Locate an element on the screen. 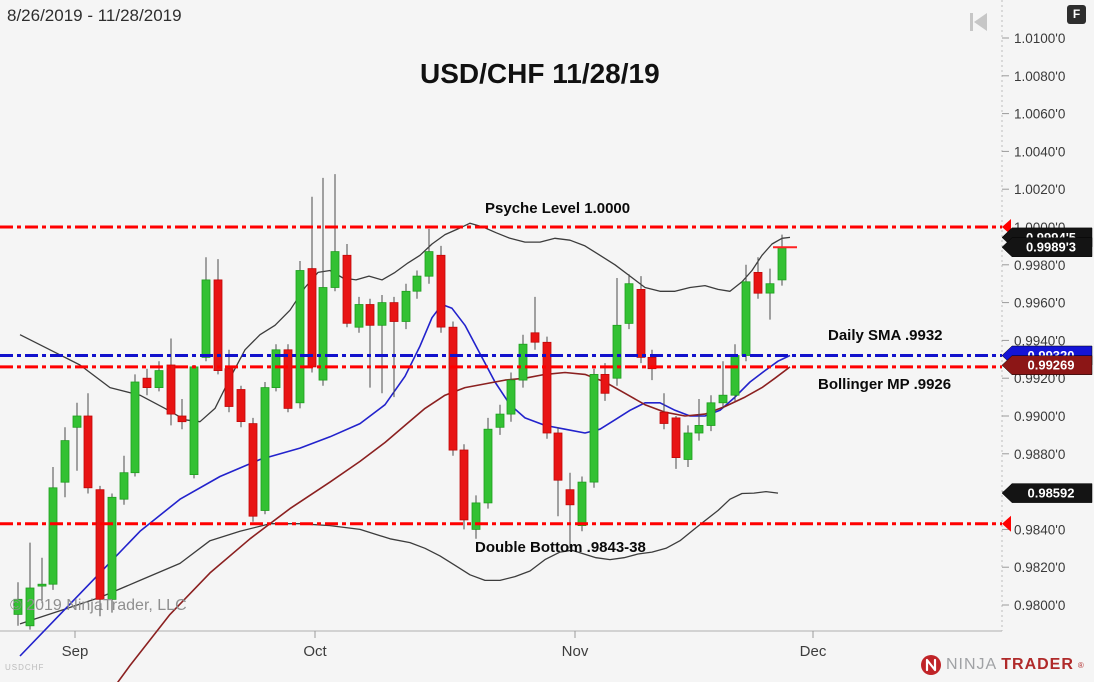  price-axis-label: 0.9900'0 is located at coordinates (1039, 416).